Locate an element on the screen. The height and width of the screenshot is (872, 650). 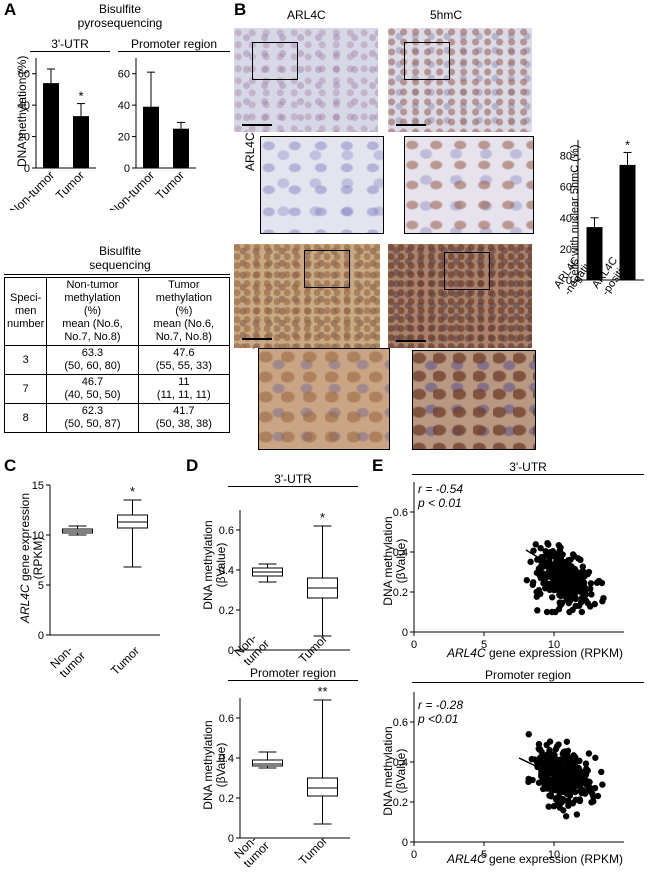
panel-label-c: C is located at coordinates (10, 465).